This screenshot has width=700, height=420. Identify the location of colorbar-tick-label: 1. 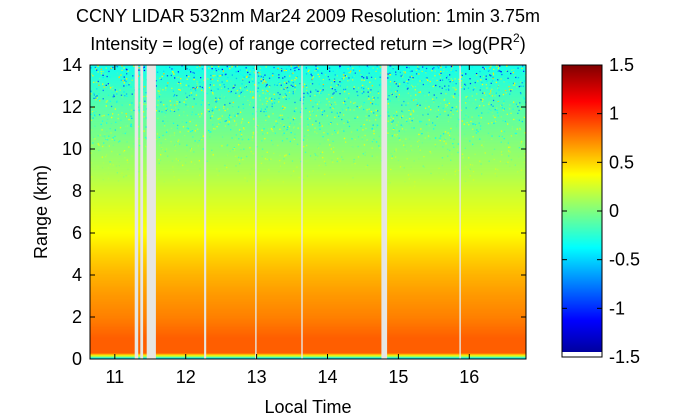
(614, 114).